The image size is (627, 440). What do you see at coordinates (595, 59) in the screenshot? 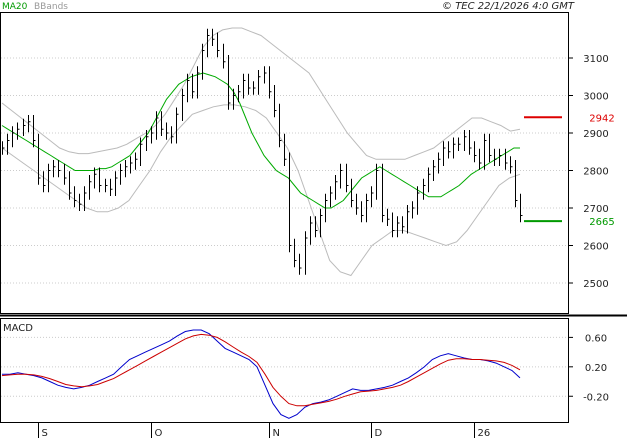
I see `y-tick-label: 3100` at bounding box center [595, 59].